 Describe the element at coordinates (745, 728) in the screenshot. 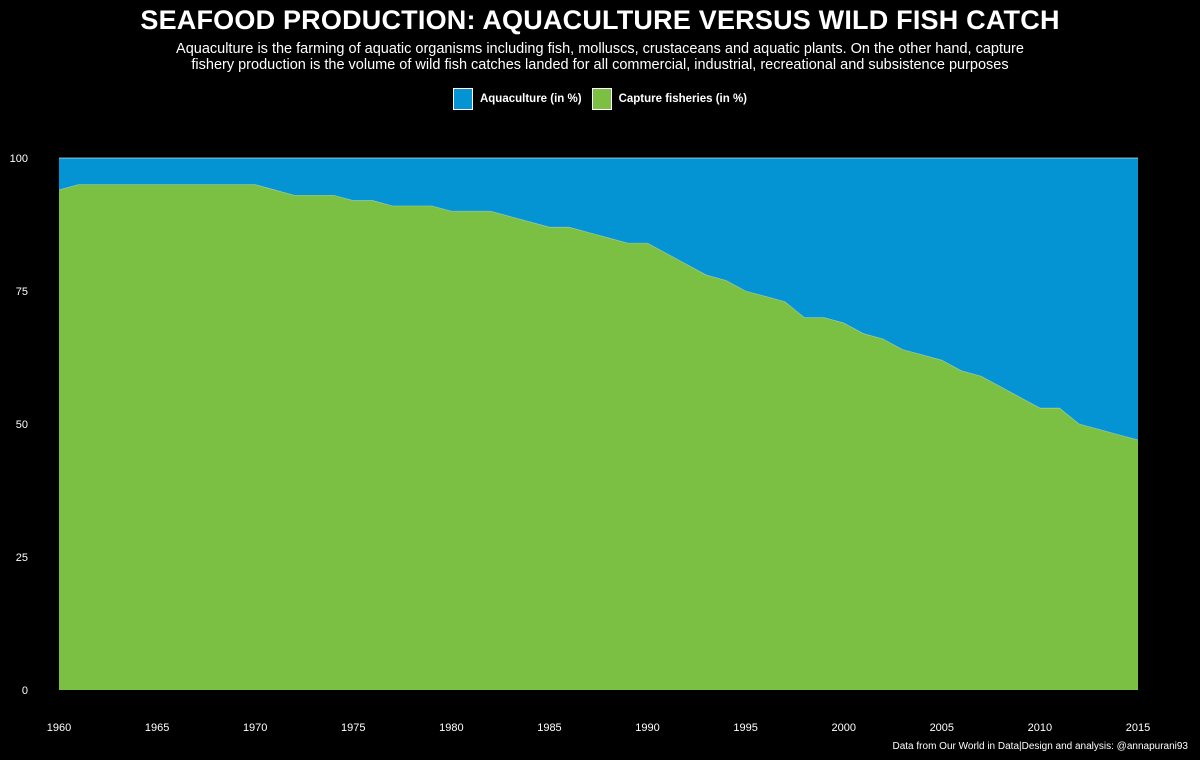

I see `x-tick-label: 1995` at that location.